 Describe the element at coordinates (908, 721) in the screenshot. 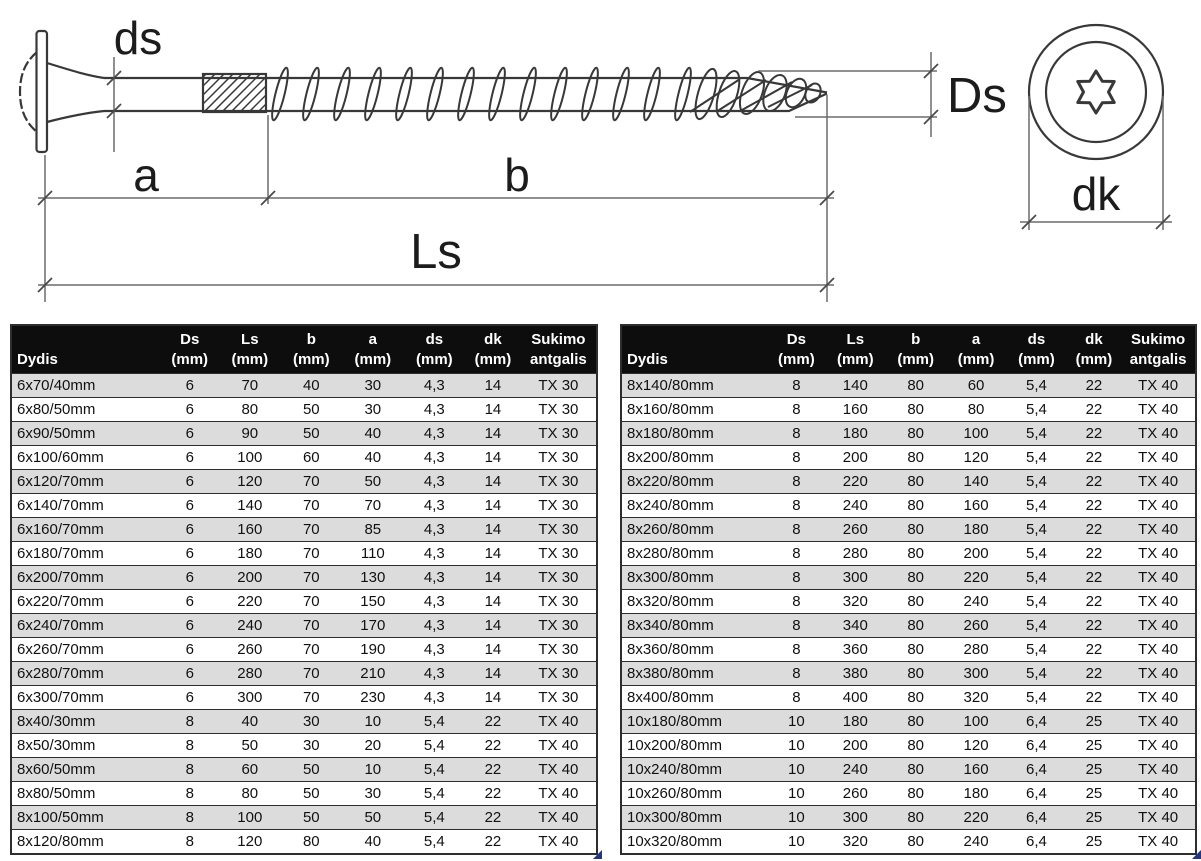

I see `table-row: 10x180/80mm 10 180 80 100 6,4 25 TX 40` at that location.